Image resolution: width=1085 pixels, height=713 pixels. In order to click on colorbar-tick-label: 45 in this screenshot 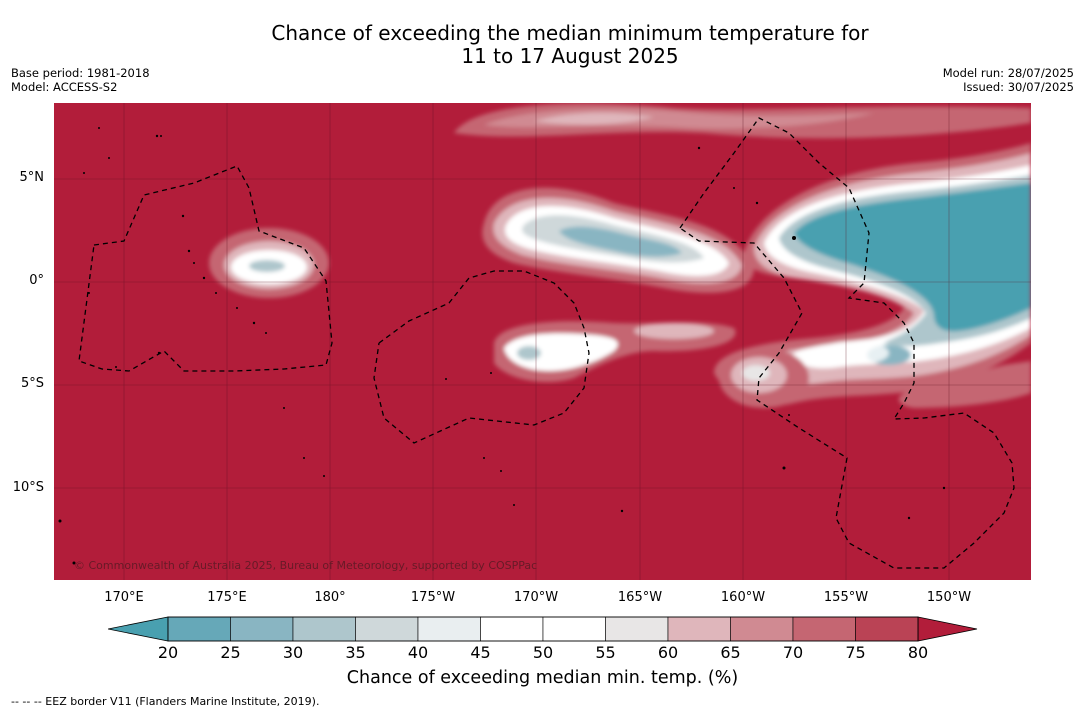, I will do `click(480, 652)`.